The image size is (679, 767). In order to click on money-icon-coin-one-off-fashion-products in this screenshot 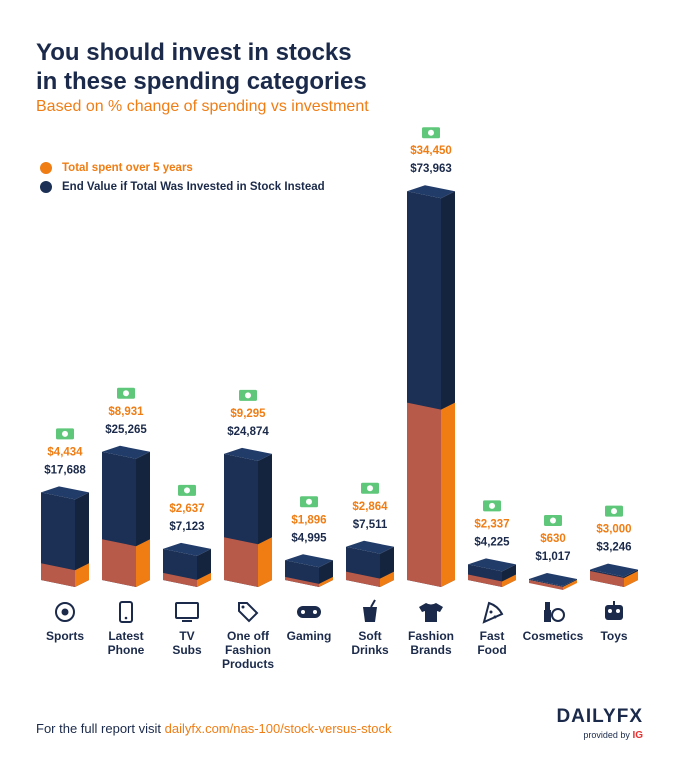, I will do `click(248, 395)`.